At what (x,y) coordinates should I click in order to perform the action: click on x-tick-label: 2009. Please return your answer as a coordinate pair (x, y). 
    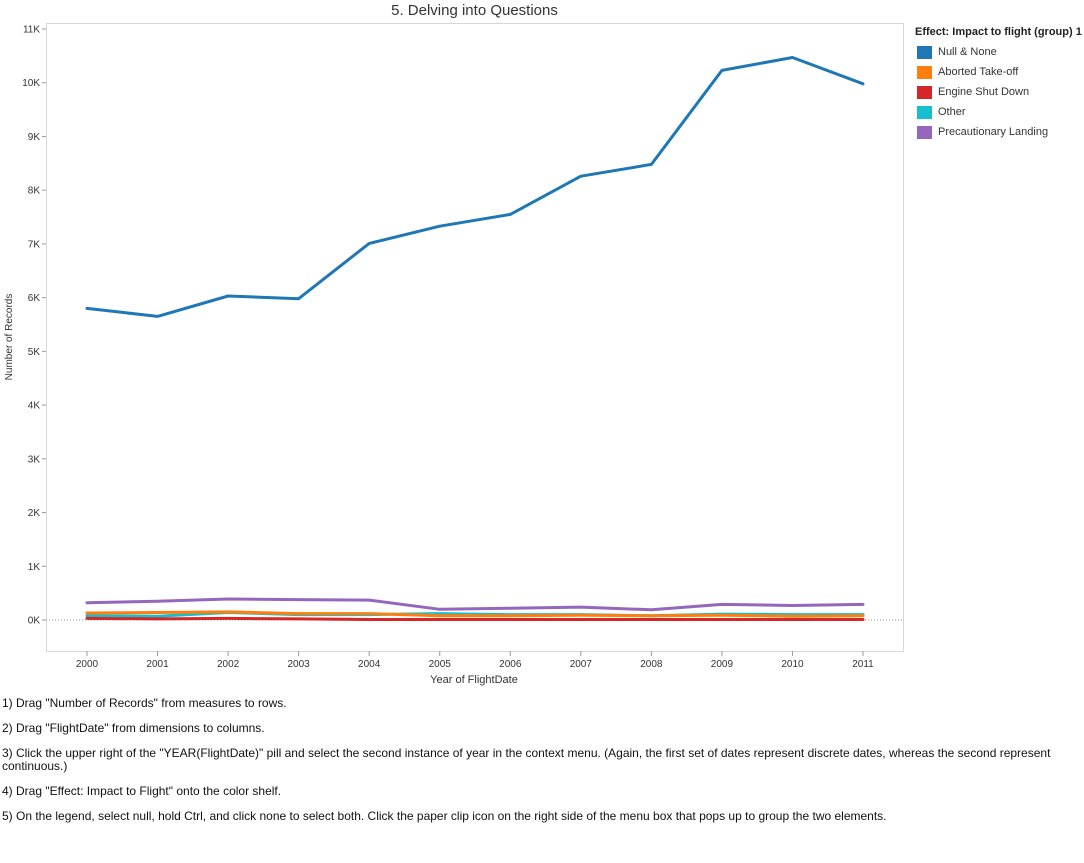
    Looking at the image, I should click on (722, 664).